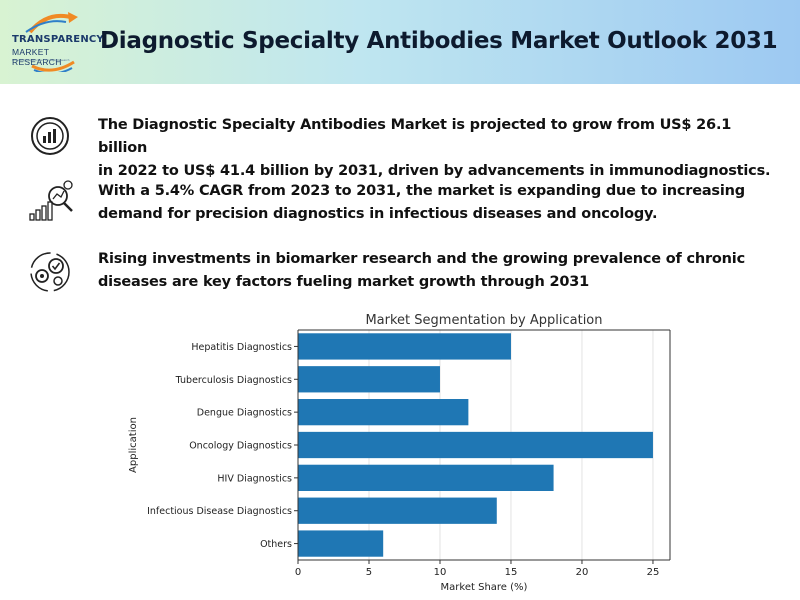  I want to click on logo-tagline: Unlocking Opportunities Through Research, so click(41, 60).